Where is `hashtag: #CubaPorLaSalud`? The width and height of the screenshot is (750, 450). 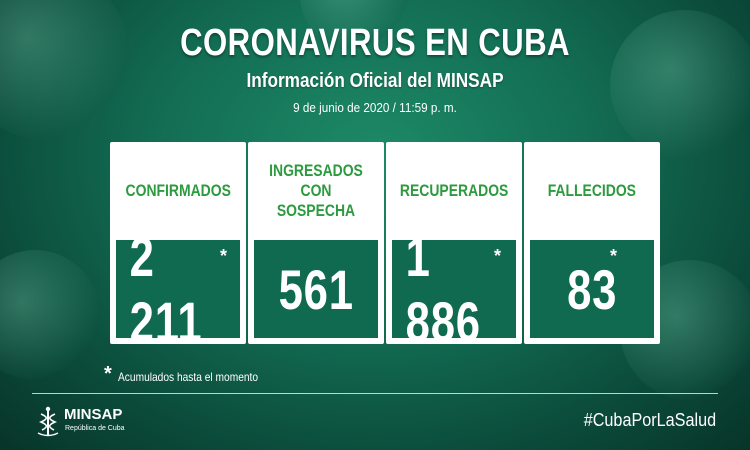 hashtag: #CubaPorLaSalud is located at coordinates (649, 420).